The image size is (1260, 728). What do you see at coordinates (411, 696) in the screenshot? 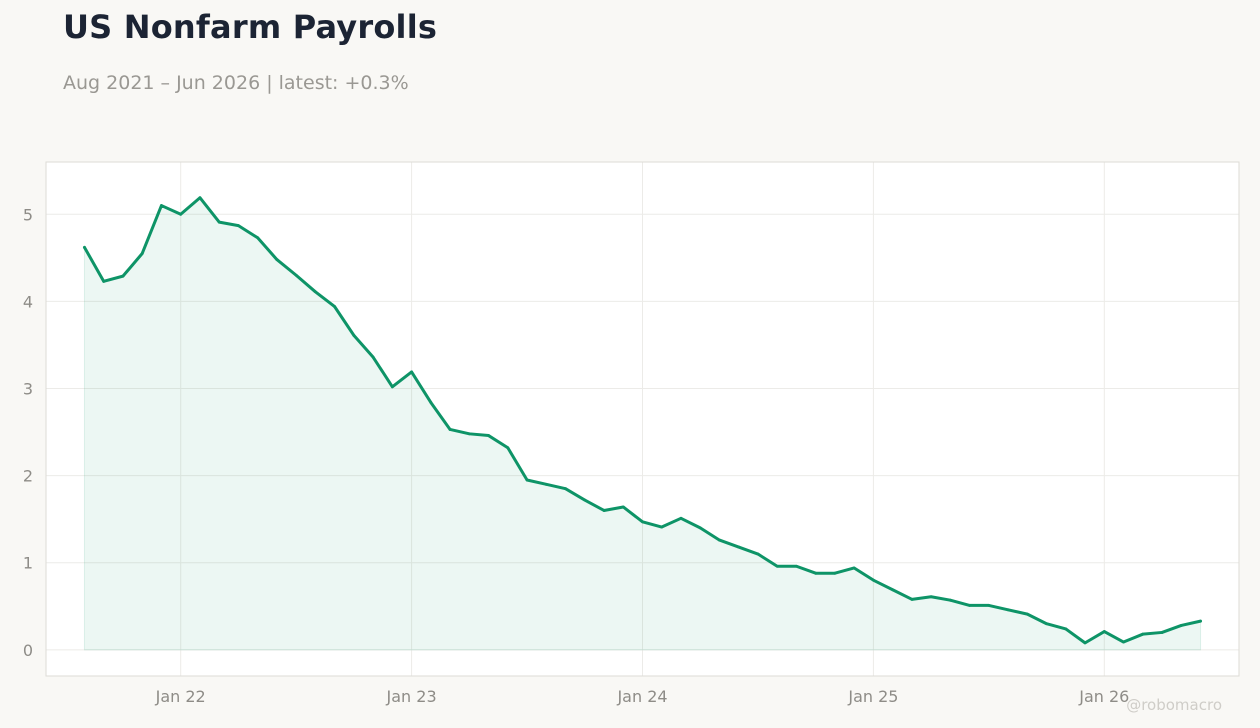
I see `x-tick-label: Jan 23` at bounding box center [411, 696].